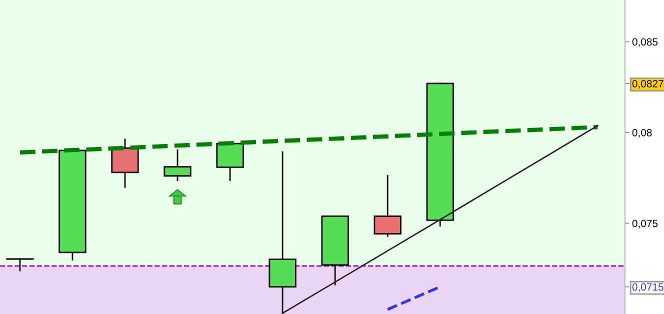 The width and height of the screenshot is (664, 314). Describe the element at coordinates (645, 42) in the screenshot. I see `y-tick-label: 0,085` at that location.